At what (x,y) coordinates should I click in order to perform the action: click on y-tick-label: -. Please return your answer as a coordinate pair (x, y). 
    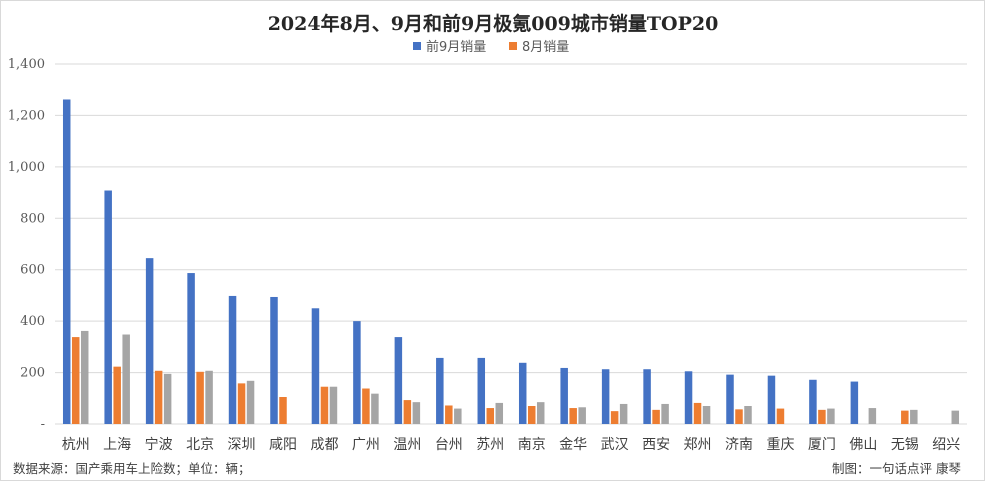
    Looking at the image, I should click on (43, 424).